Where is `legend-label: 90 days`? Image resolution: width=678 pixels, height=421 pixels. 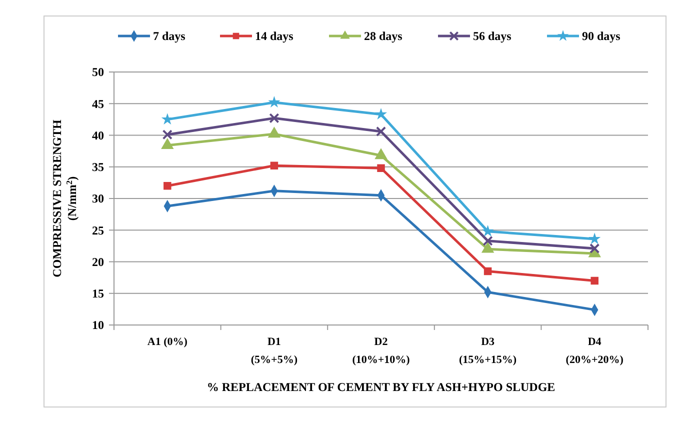
legend-label: 90 days is located at coordinates (601, 36).